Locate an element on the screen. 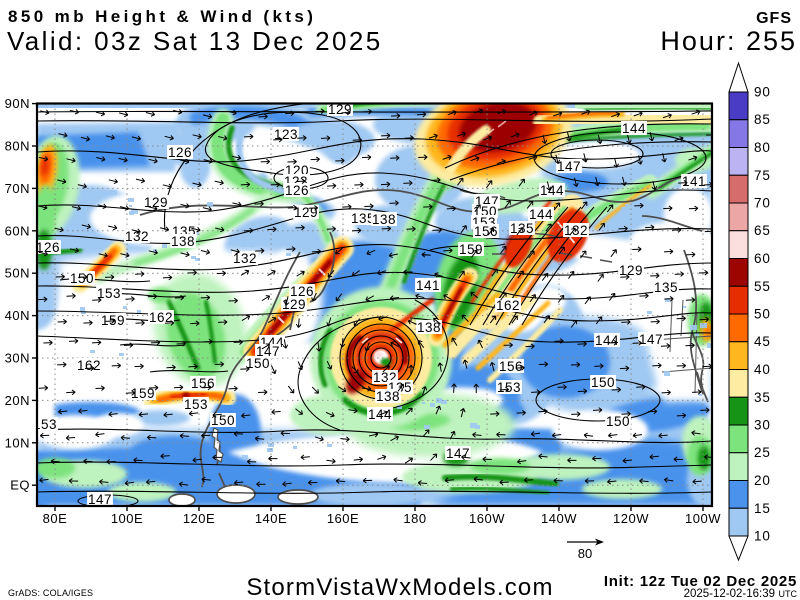 The height and width of the screenshot is (600, 800). svg-text: 10N is located at coordinates (17, 442).